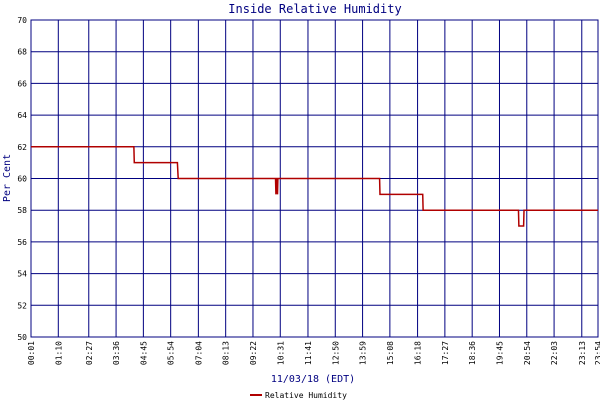 This screenshot has height=400, width=600. What do you see at coordinates (143, 353) in the screenshot?
I see `x-tick-label: 04:45` at bounding box center [143, 353].